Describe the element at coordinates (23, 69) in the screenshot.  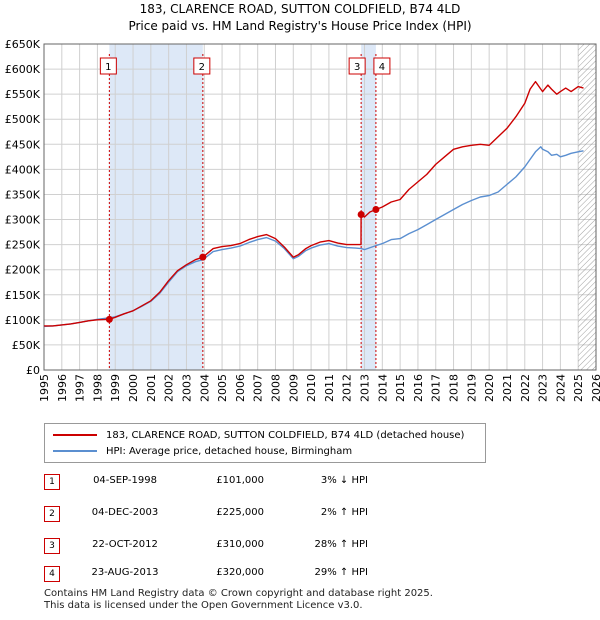
I see `y-tick-label: £600K` at that location.